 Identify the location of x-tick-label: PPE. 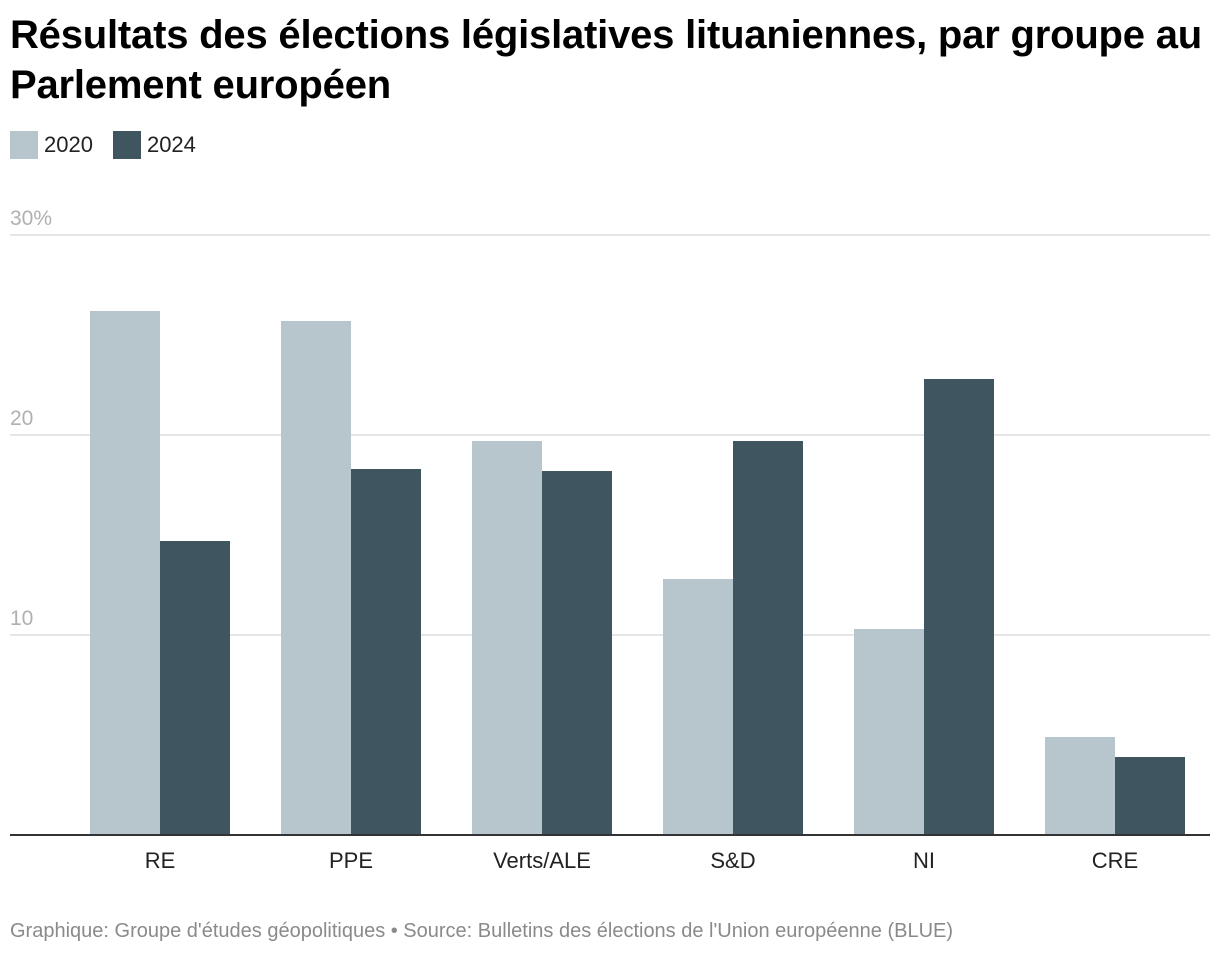
(351, 860).